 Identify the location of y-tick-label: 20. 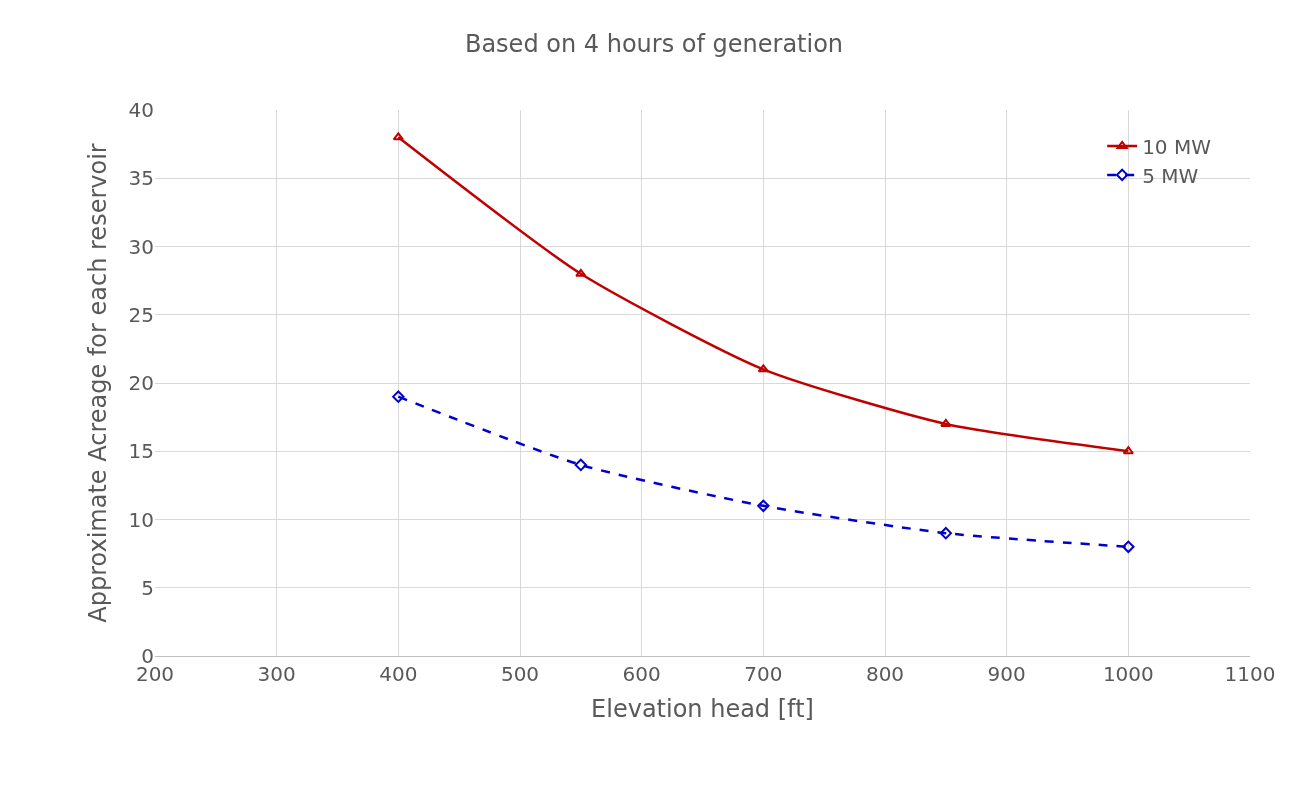
(141, 383).